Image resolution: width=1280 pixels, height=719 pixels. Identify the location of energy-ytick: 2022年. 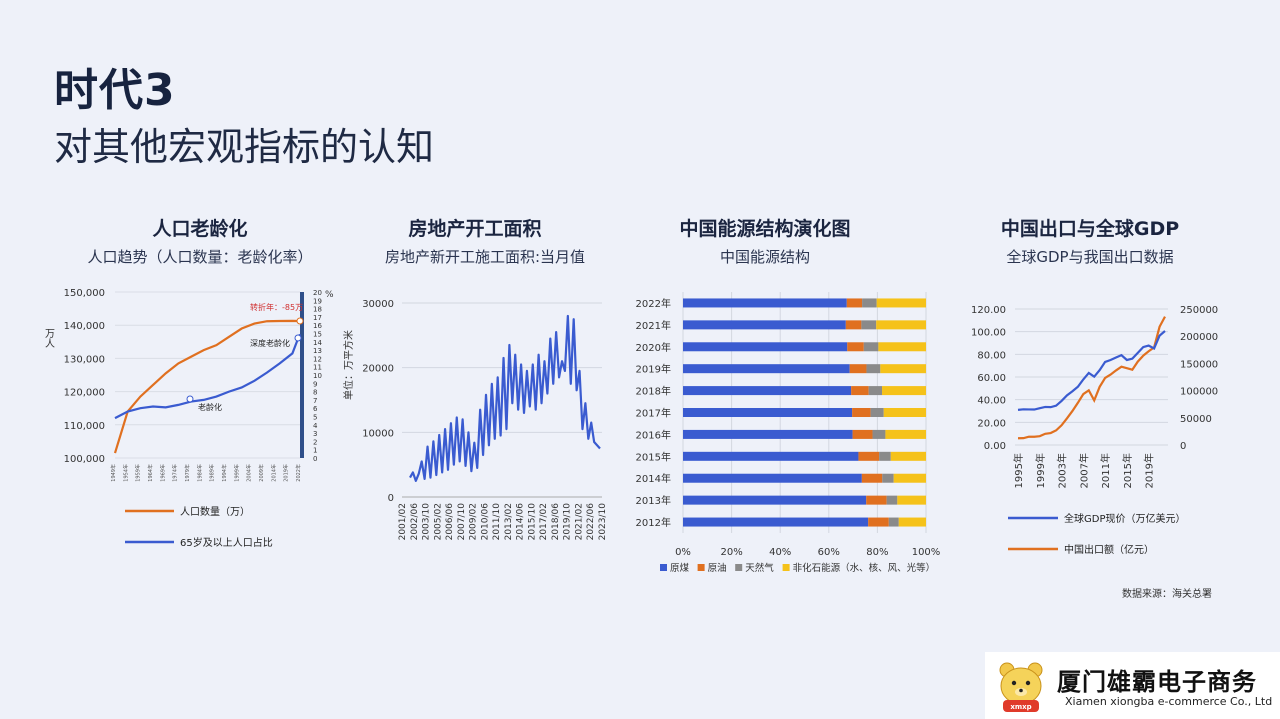
(653, 303).